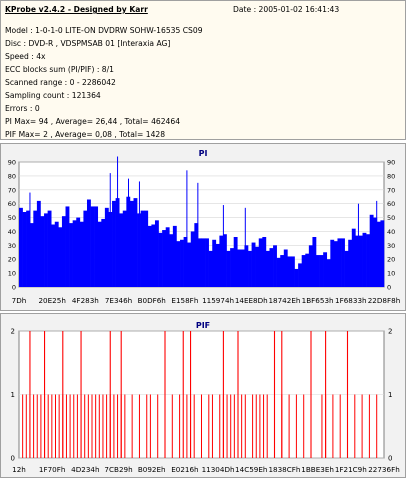 The width and height of the screenshot is (408, 481). Describe the element at coordinates (317, 469) in the screenshot. I see `pif-xtick-label: 1BBE3Eh` at that location.